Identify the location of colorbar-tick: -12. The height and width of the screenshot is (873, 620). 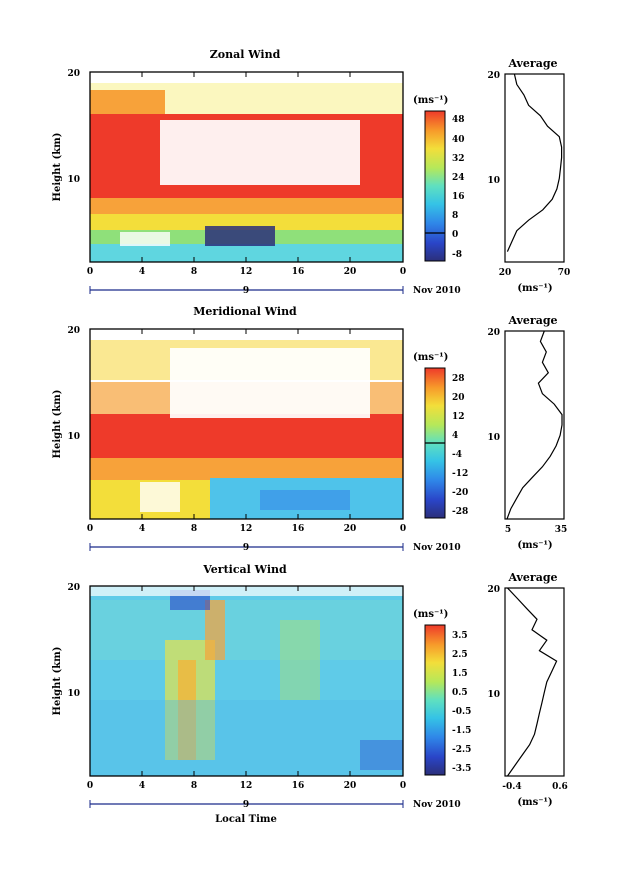
(460, 474).